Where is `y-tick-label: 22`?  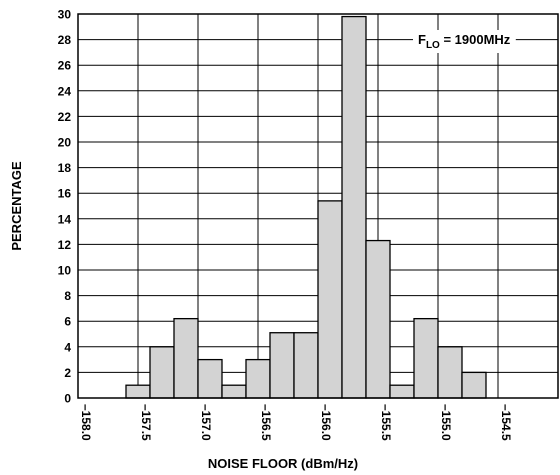
y-tick-label: 22 is located at coordinates (65, 117).